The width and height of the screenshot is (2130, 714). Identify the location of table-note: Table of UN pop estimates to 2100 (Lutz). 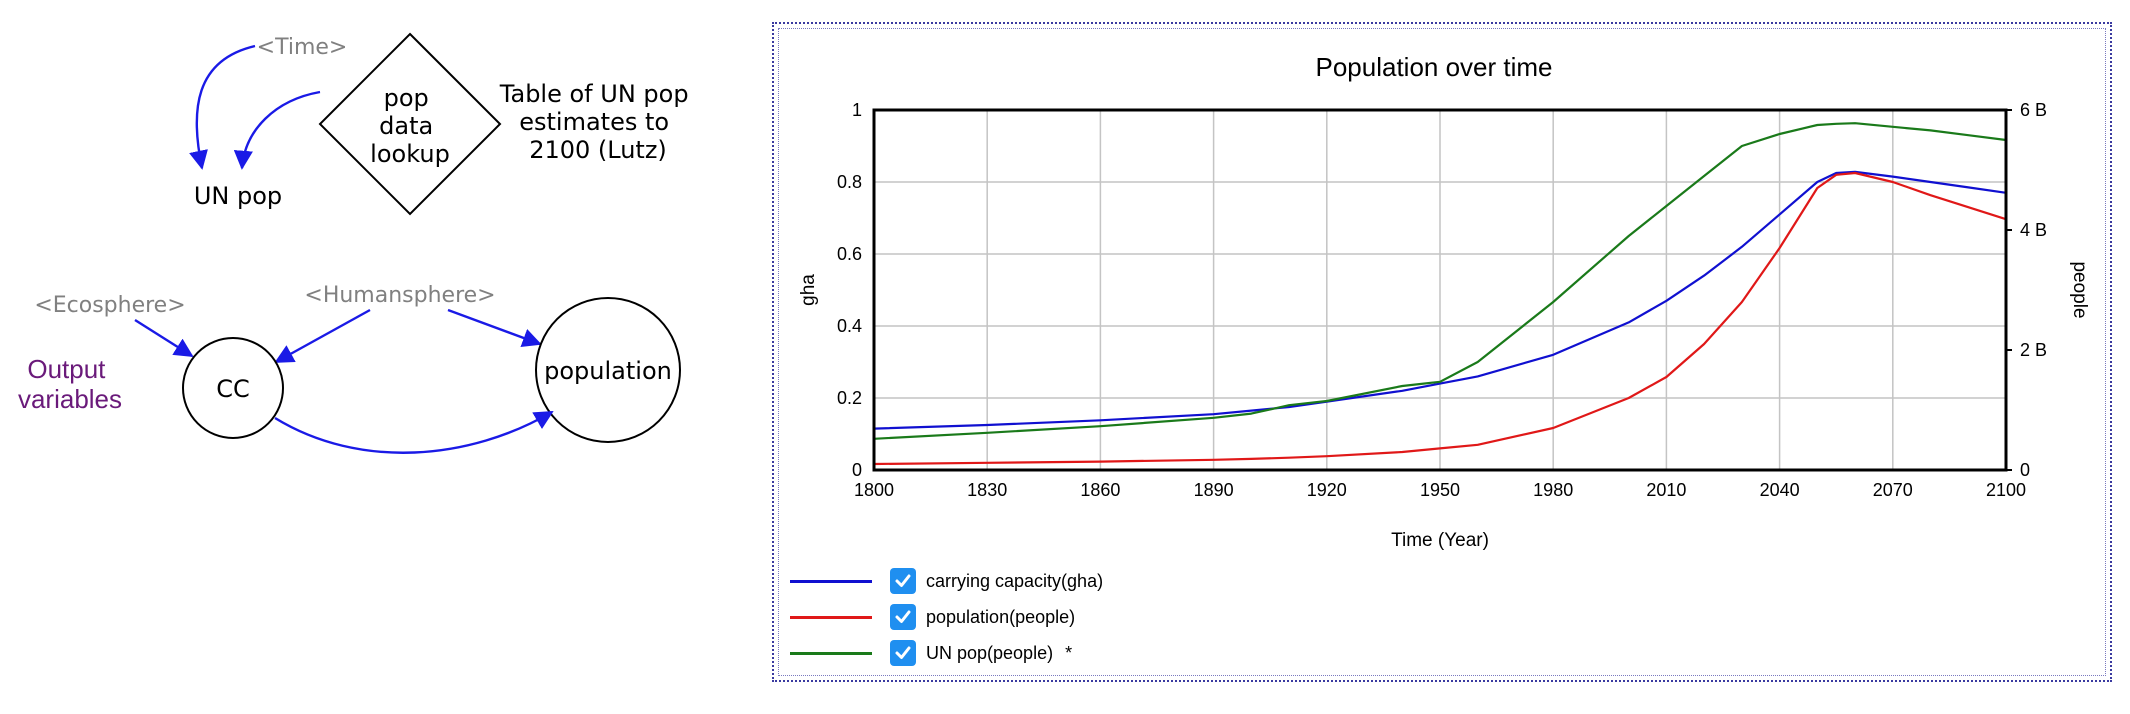
(597, 122).